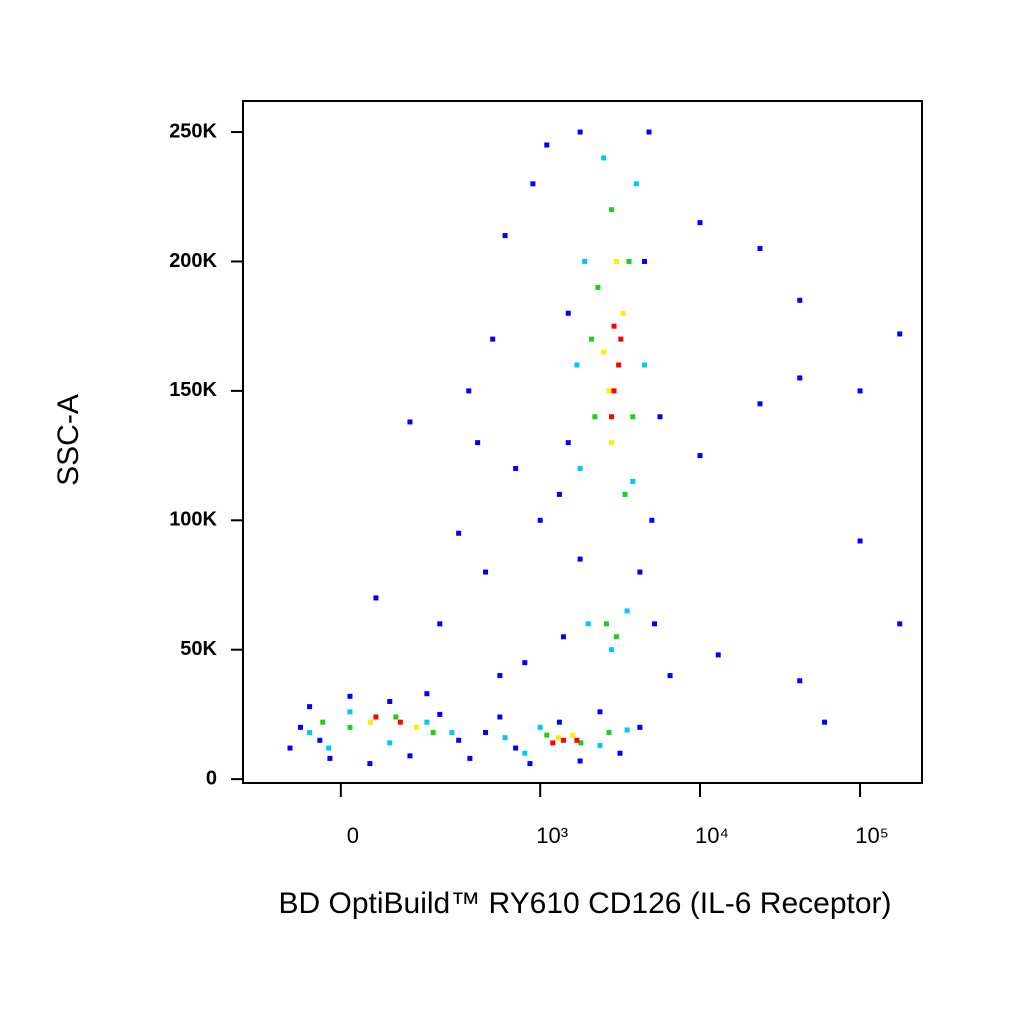 The height and width of the screenshot is (1024, 1024). What do you see at coordinates (193, 131) in the screenshot?
I see `y-tick-label: 250K` at bounding box center [193, 131].